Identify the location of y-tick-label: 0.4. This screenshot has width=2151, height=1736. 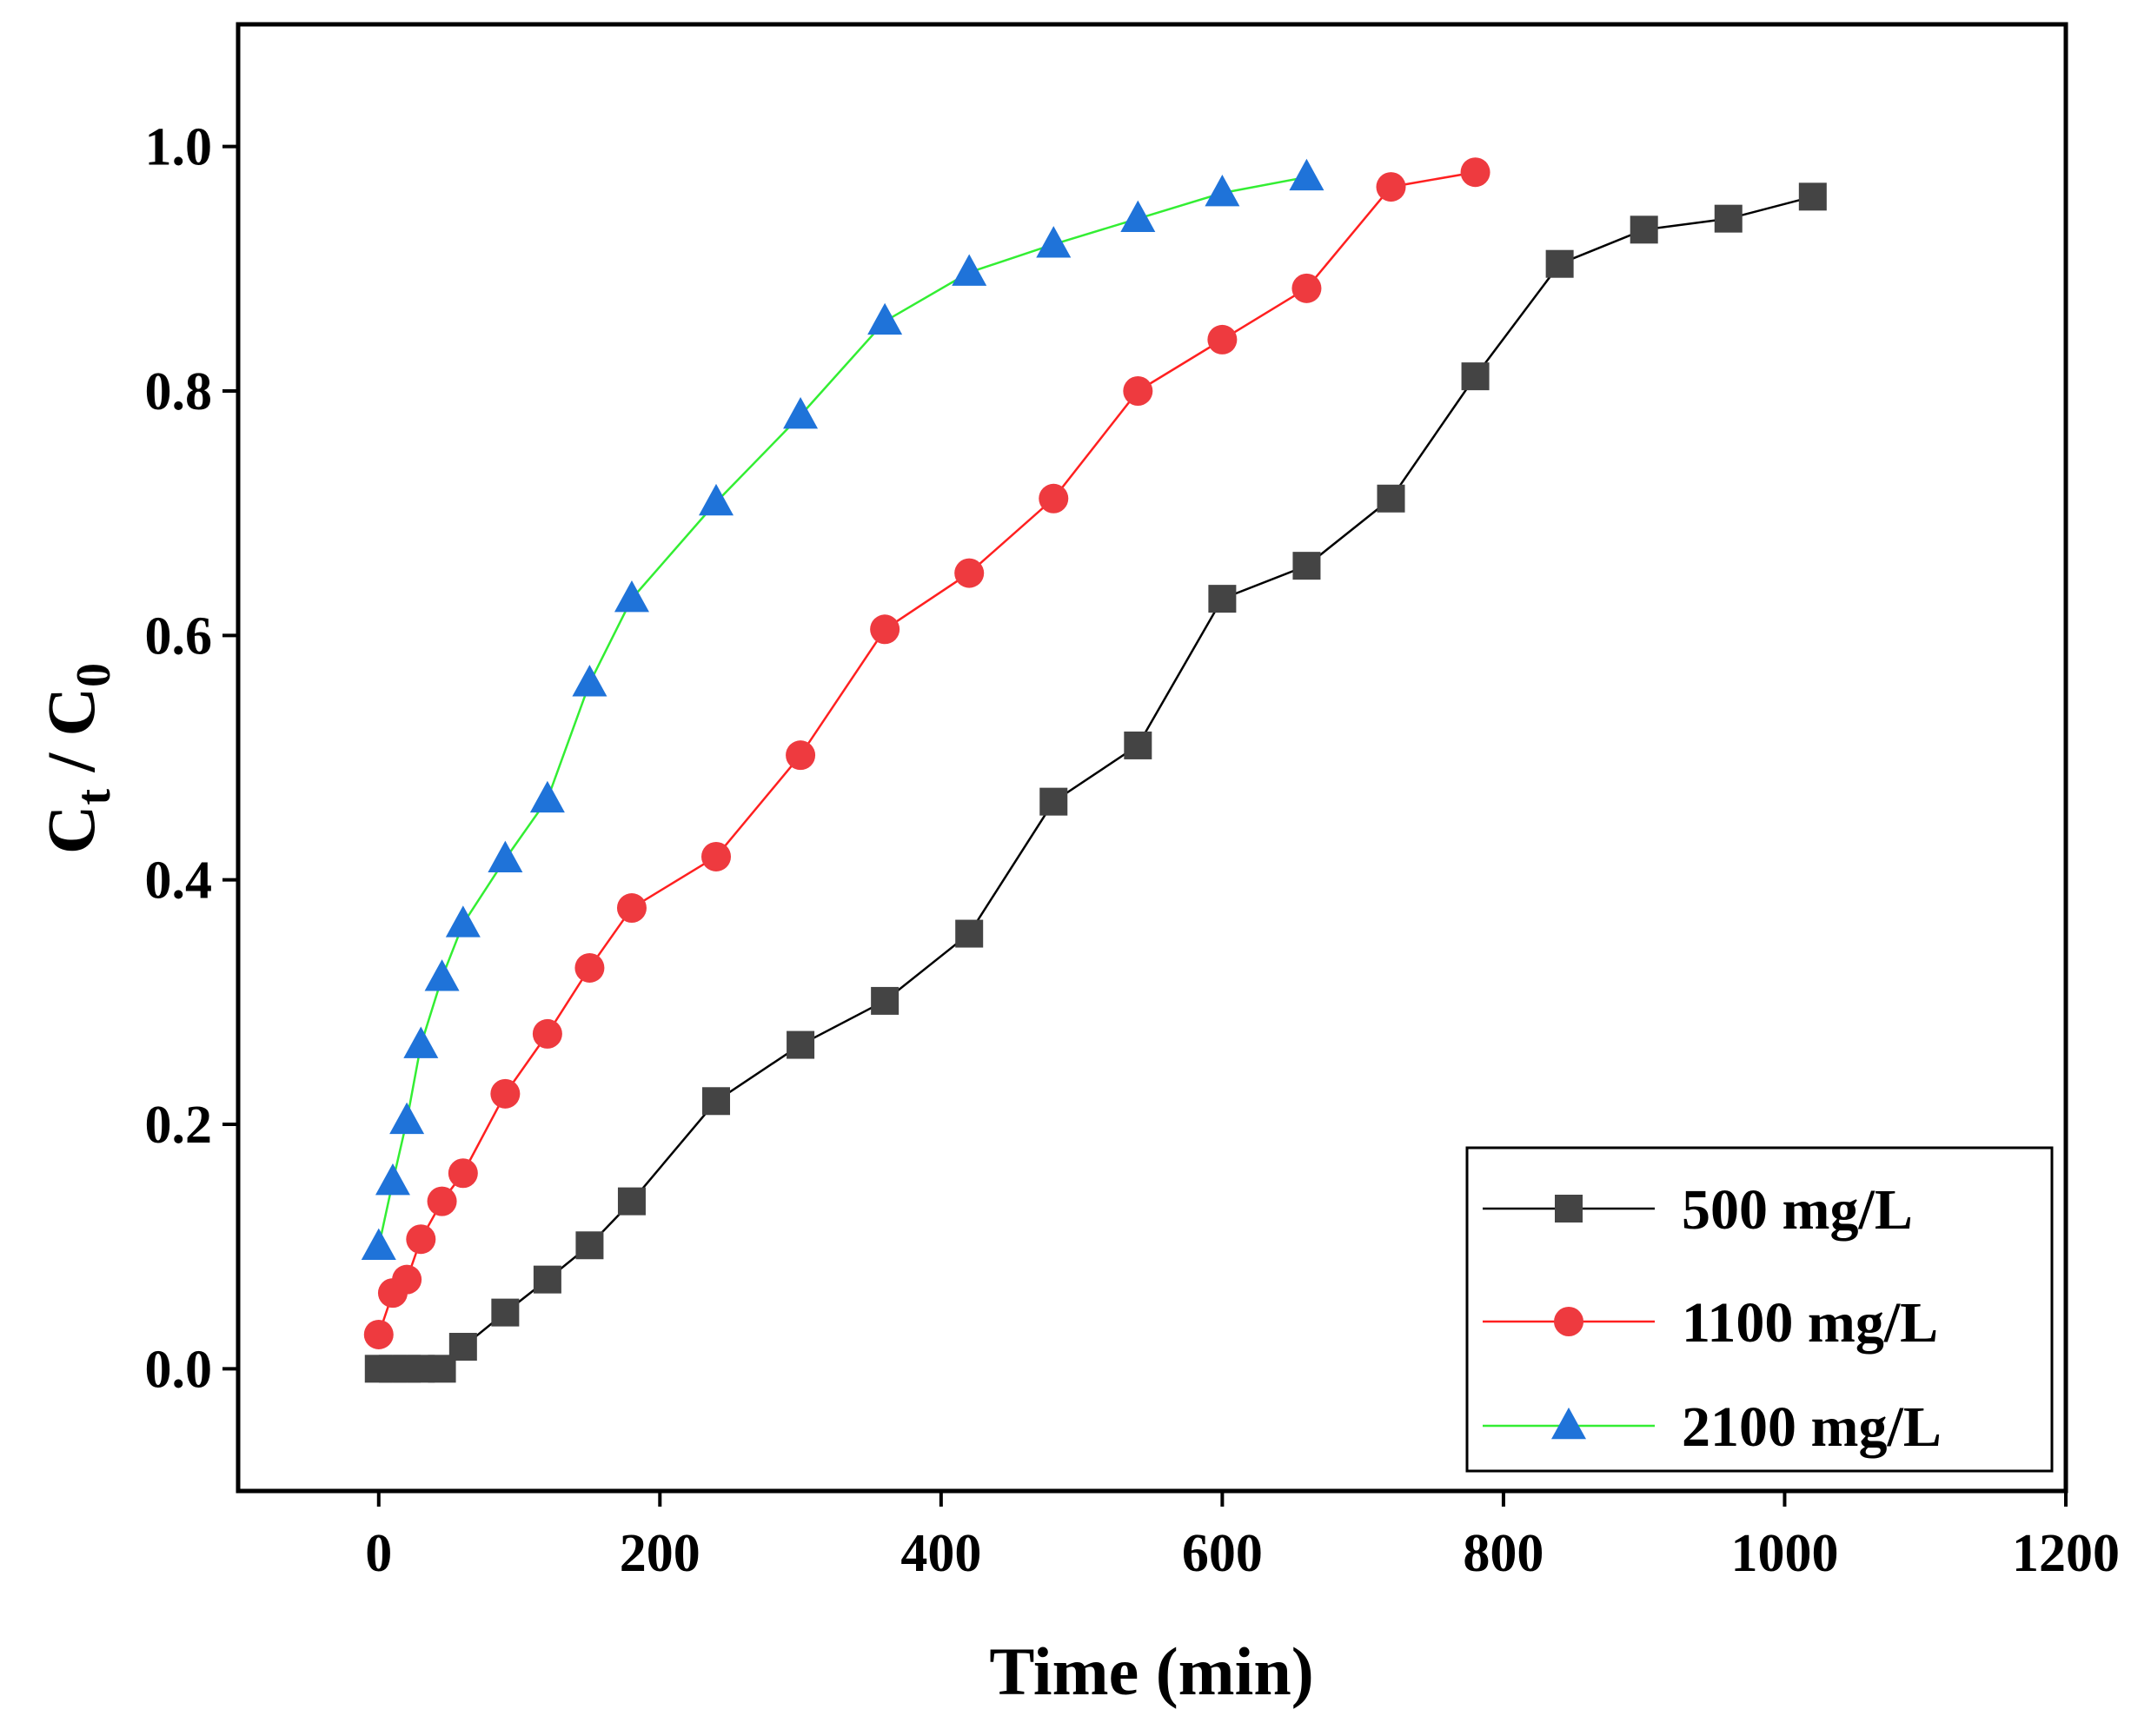
(179, 881).